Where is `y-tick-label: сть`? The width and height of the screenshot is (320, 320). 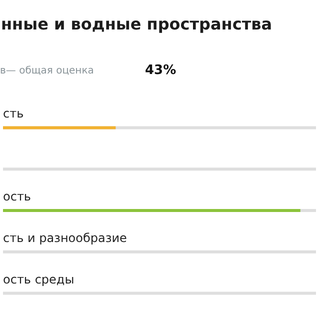
y-tick-label: сть is located at coordinates (13, 113).